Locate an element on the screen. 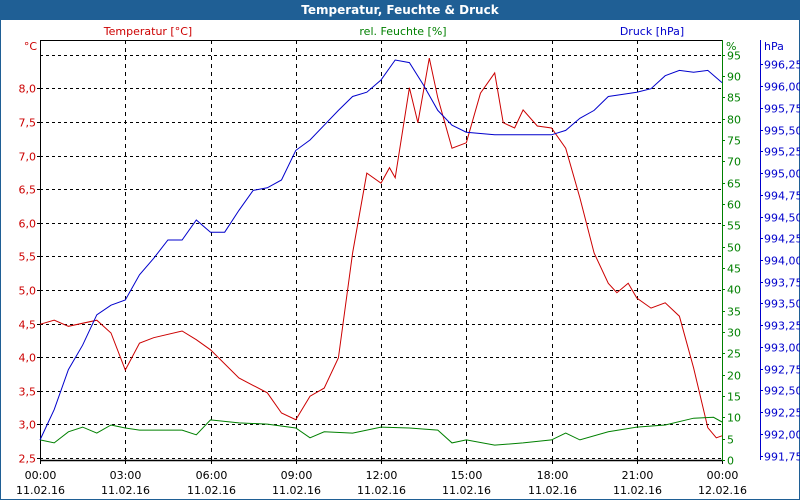 This screenshot has height=500, width=800. humidity-line is located at coordinates (381, 431).